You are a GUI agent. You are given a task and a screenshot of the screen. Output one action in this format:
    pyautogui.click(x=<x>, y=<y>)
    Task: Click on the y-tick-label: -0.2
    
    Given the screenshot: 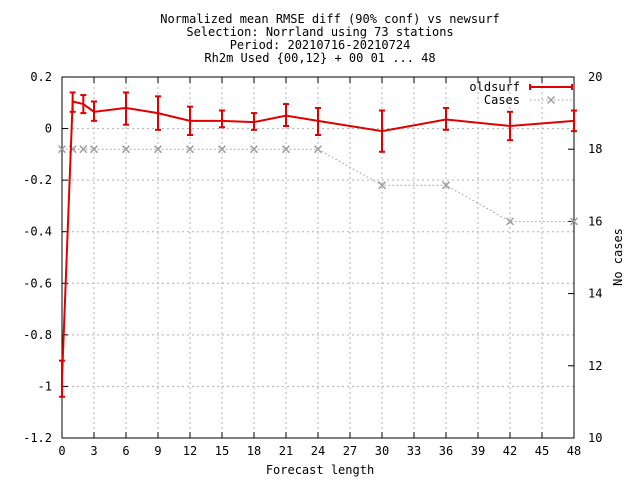 What is the action you would take?
    pyautogui.click(x=37, y=180)
    